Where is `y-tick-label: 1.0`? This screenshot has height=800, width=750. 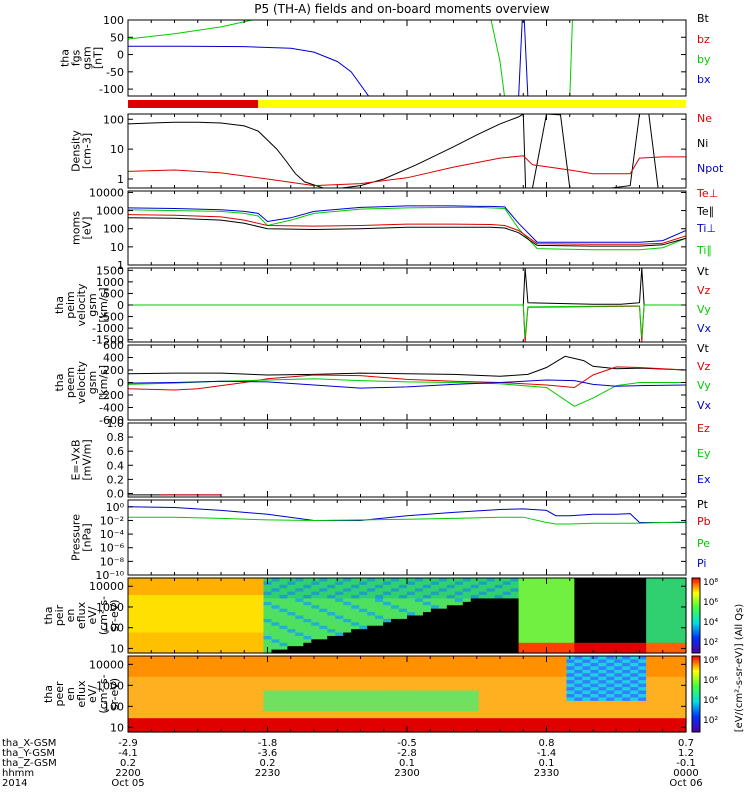 y-tick-label: 1.0 is located at coordinates (116, 423).